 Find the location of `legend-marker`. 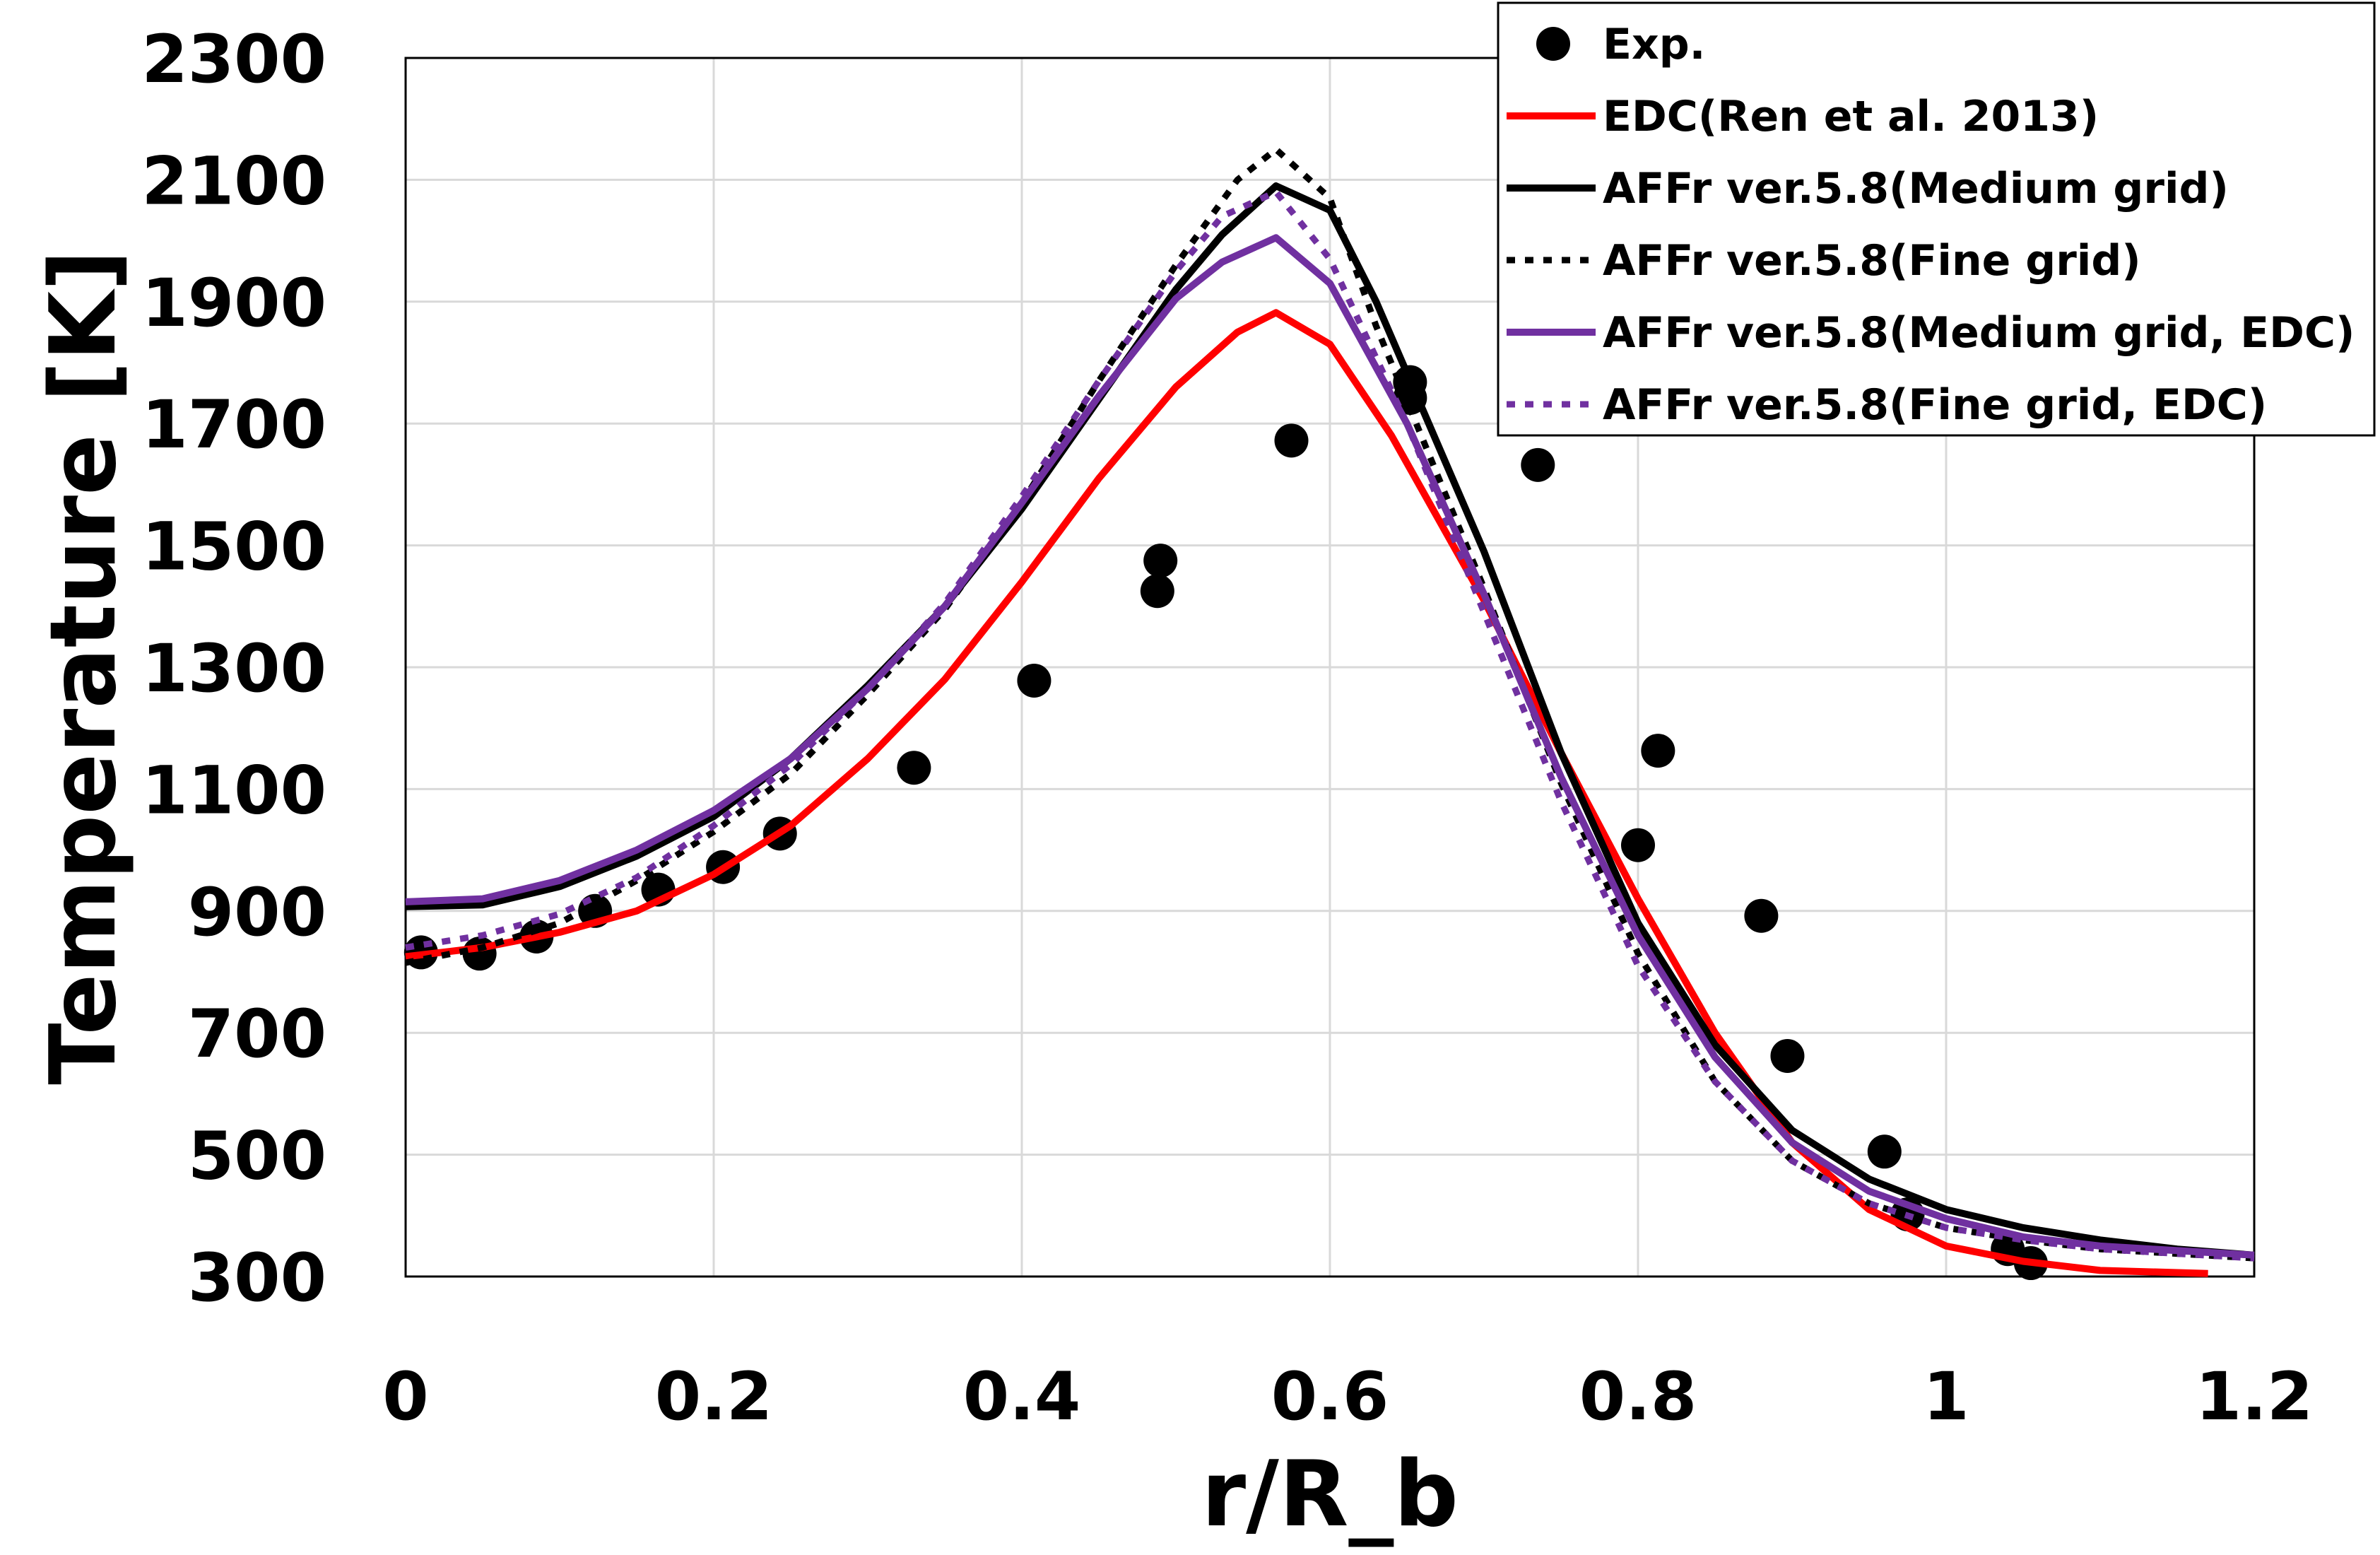

legend-marker is located at coordinates (1553, 44).